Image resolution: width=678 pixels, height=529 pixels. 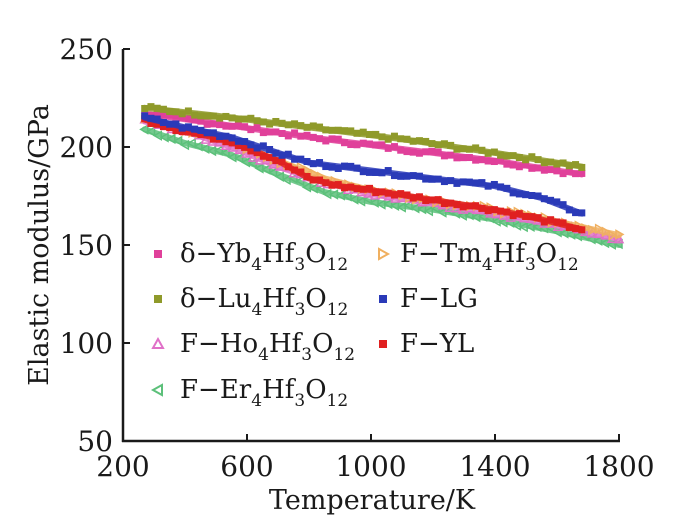 What do you see at coordinates (264, 302) in the screenshot?
I see `legend-label: δ−Lu4Hf3O12` at bounding box center [264, 302].